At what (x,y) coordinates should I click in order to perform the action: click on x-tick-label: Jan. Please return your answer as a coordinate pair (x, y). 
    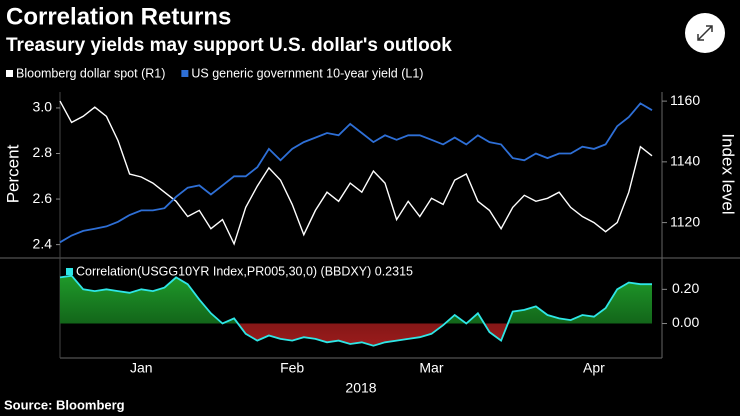
    Looking at the image, I should click on (141, 368).